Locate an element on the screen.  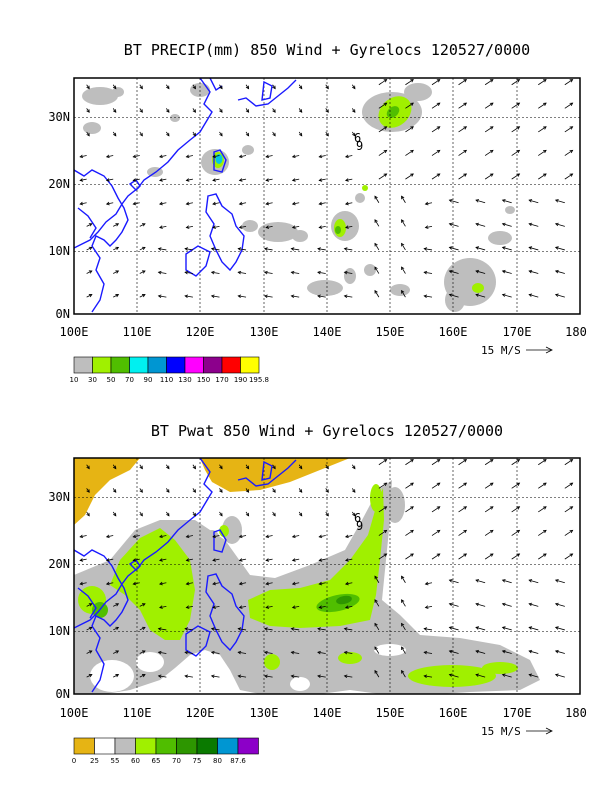
x-tick-label: 180 is located at coordinates (576, 332).